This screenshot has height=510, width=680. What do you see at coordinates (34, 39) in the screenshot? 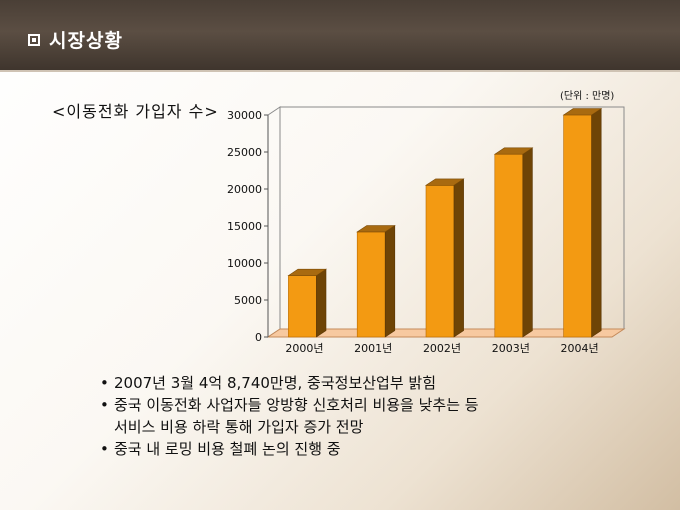
I see `square-bullet-icon` at bounding box center [34, 39].